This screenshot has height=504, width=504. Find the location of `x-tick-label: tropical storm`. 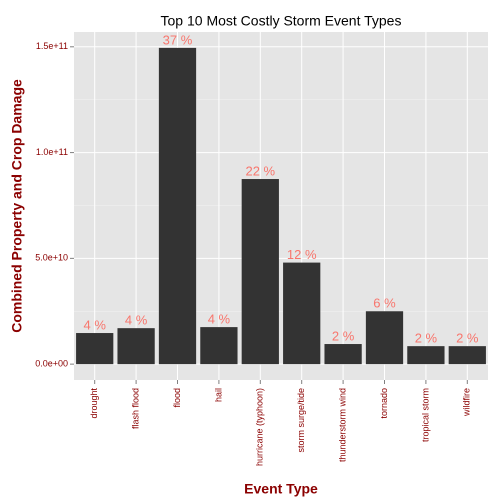

x-tick-label: tropical storm is located at coordinates (425, 415).